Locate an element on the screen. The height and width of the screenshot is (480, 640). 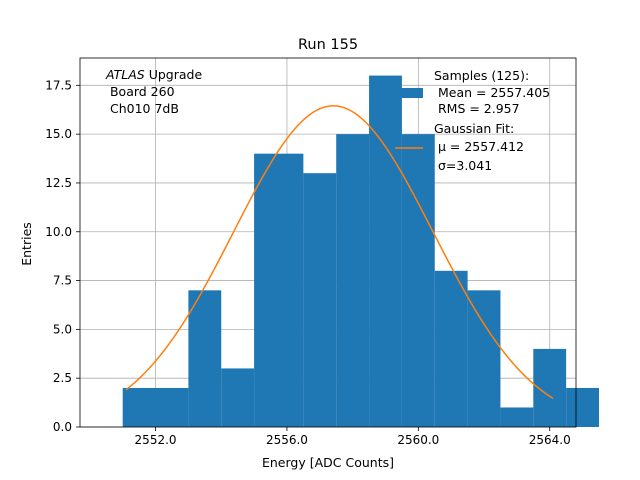
annotation-line-2: Board 260 is located at coordinates (140, 91).